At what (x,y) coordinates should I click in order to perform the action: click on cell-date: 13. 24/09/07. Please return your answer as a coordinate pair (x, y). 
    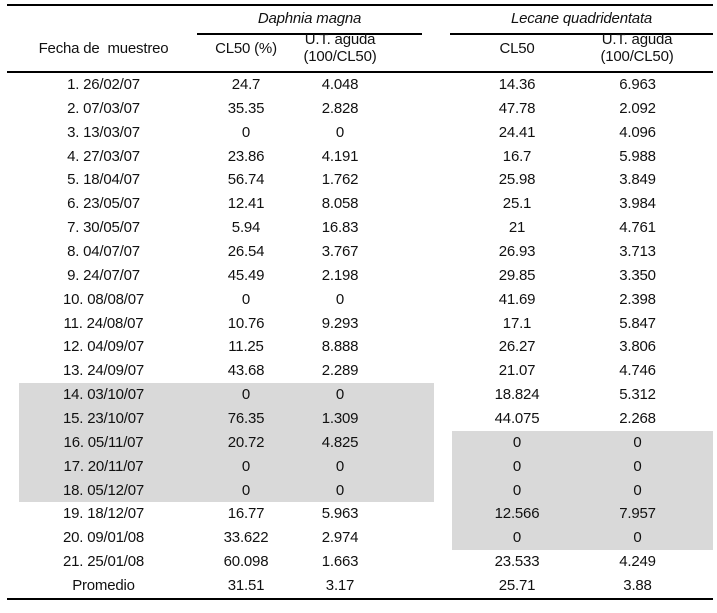
    Looking at the image, I should click on (103, 371).